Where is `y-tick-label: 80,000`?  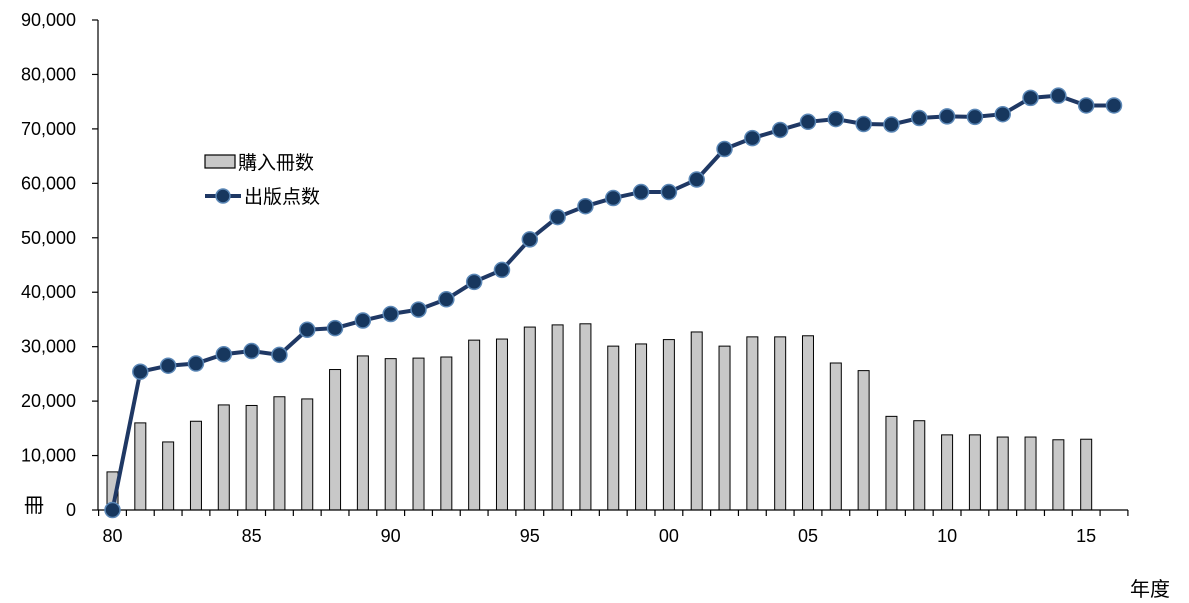 y-tick-label: 80,000 is located at coordinates (48, 74).